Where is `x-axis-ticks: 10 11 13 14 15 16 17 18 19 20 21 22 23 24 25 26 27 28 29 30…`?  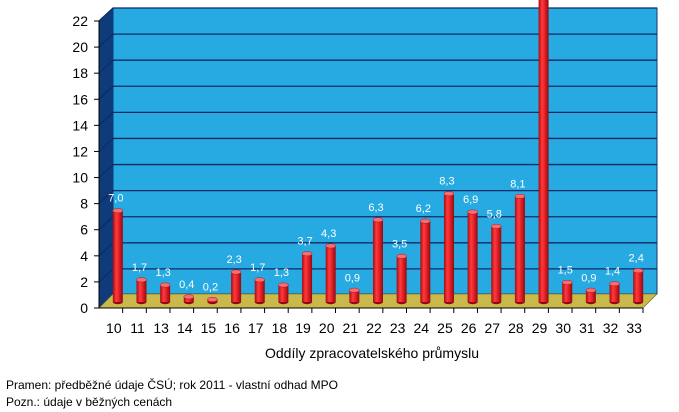
x-axis-ticks: 10 11 13 14 15 16 17 18 19 20 21 22 23 24 25 26 27 28 29 30… is located at coordinates (375, 322).